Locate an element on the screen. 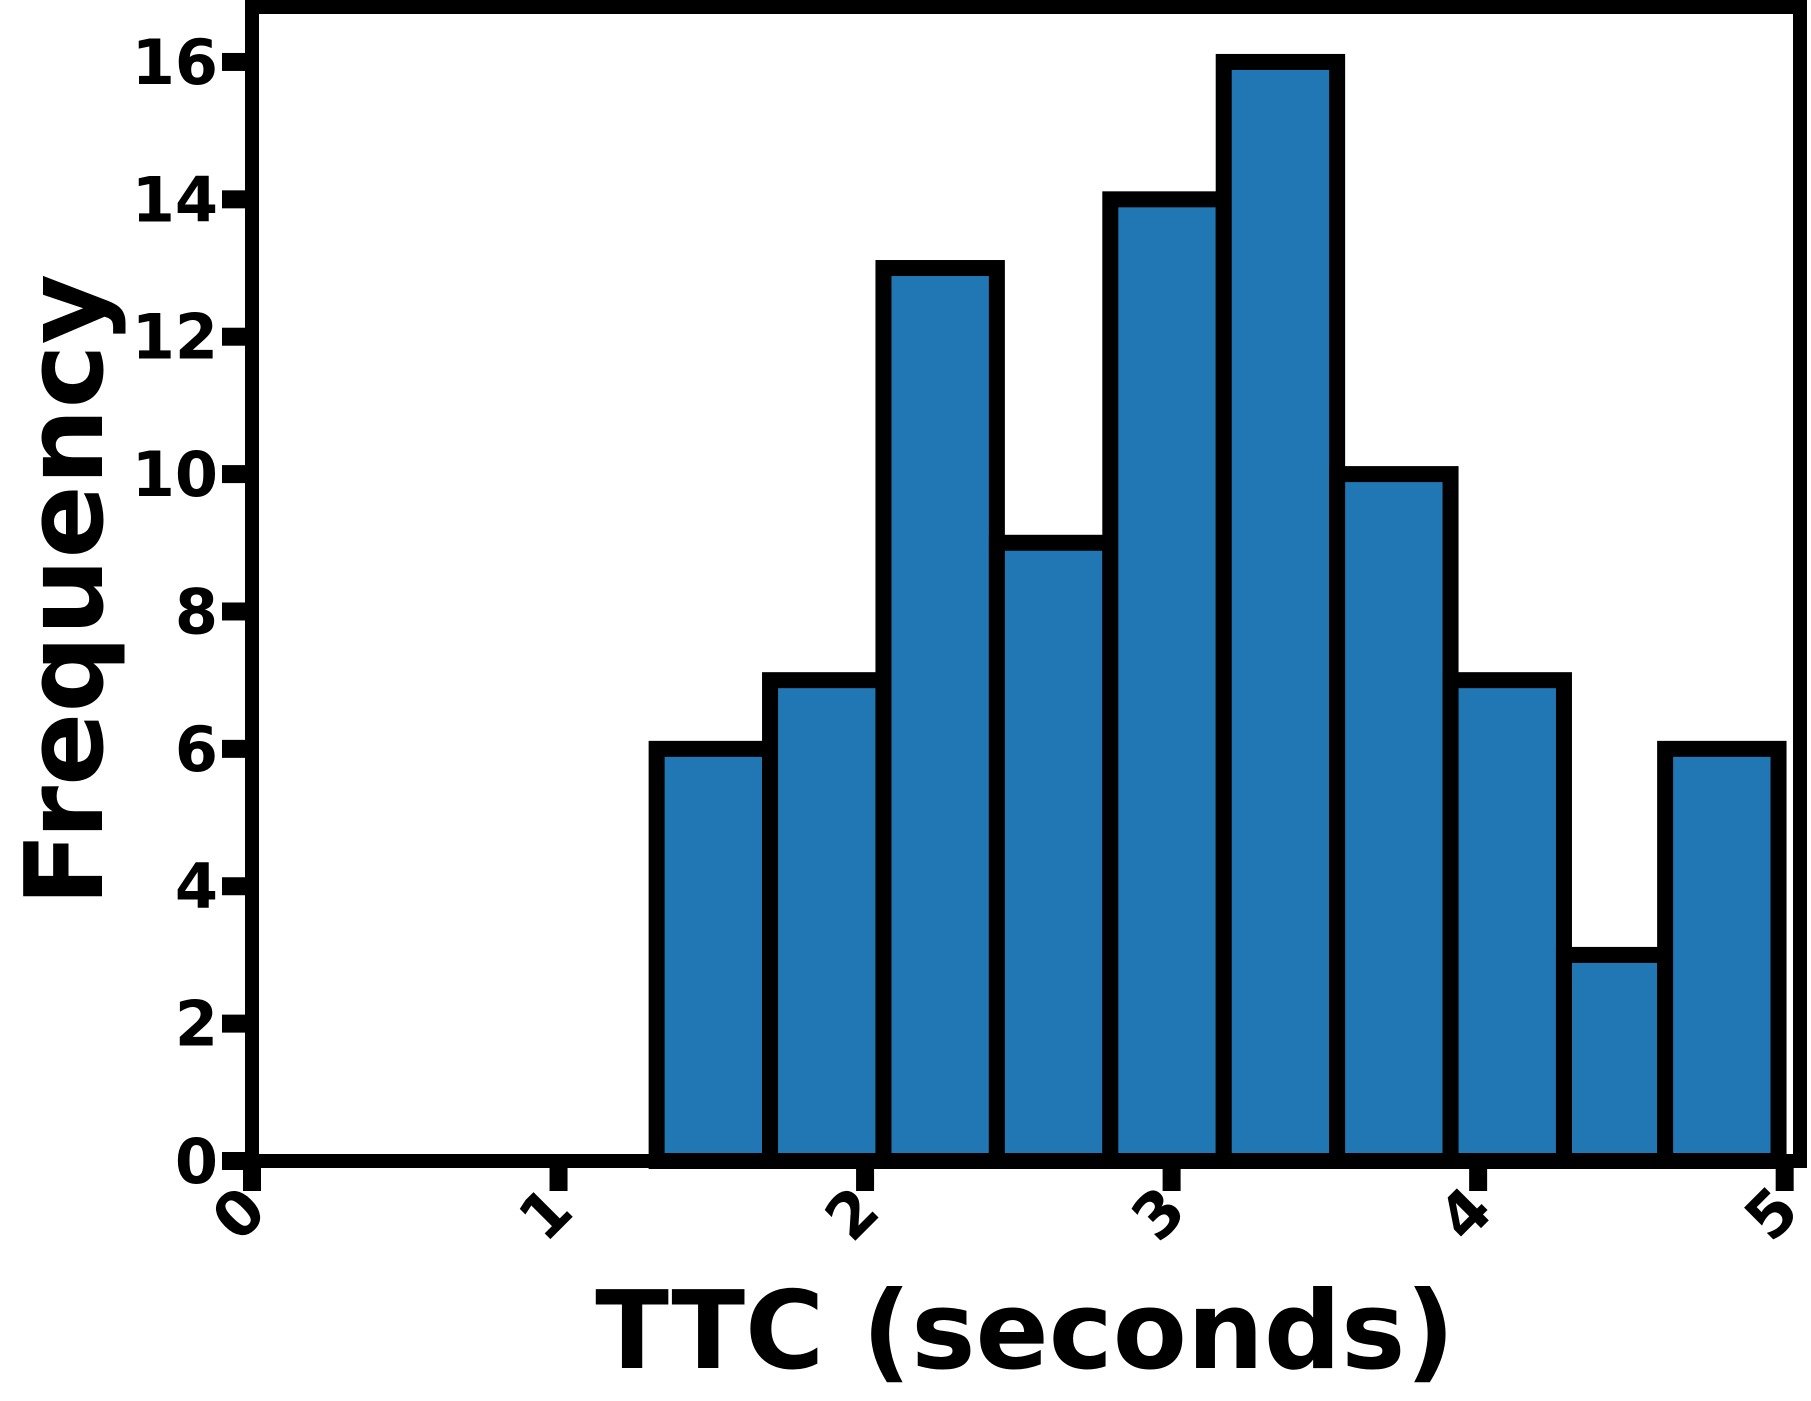  x-tick-label: 3 is located at coordinates (1158, 1214).